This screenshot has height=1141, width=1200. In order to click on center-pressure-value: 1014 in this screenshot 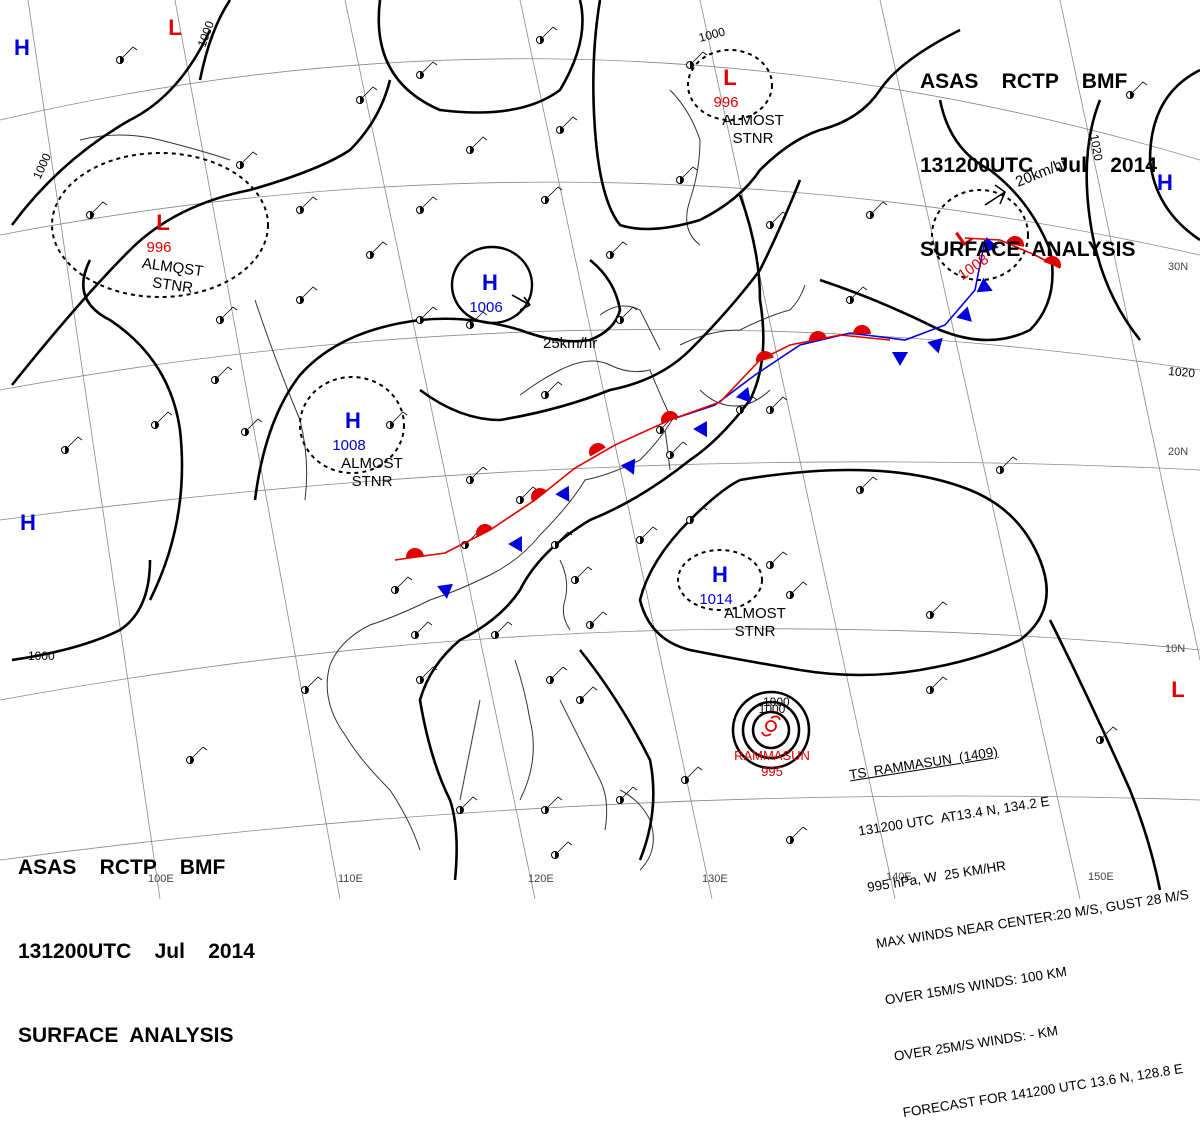, I will do `click(715, 599)`.